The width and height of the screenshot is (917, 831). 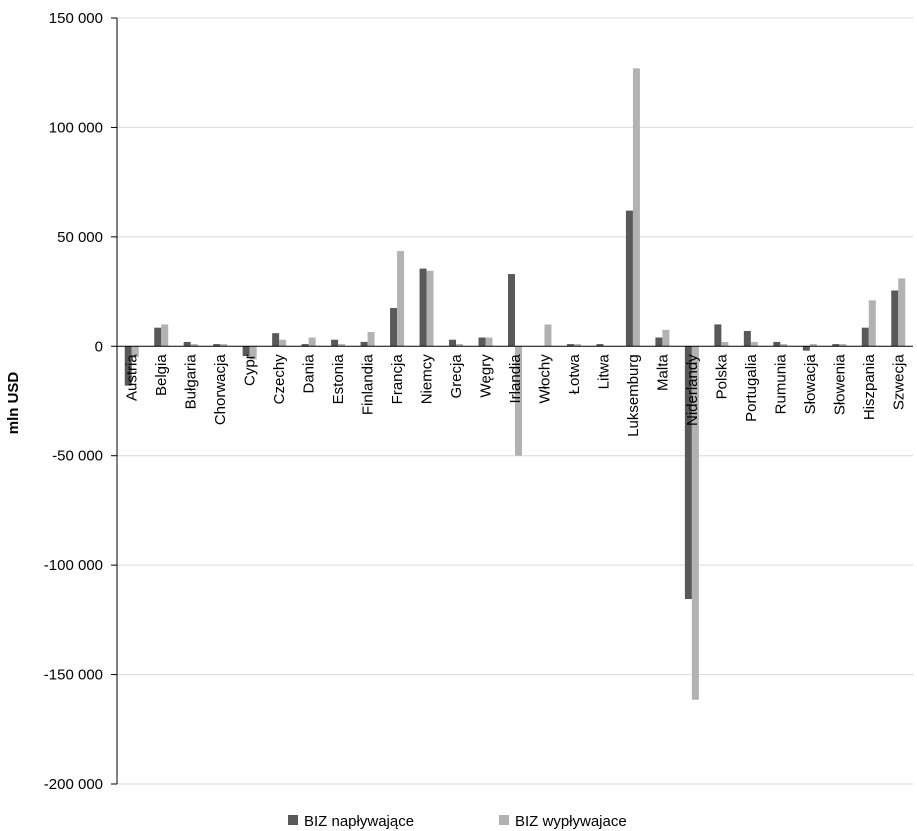 I want to click on category-label: Szwecja, so click(x=898, y=382).